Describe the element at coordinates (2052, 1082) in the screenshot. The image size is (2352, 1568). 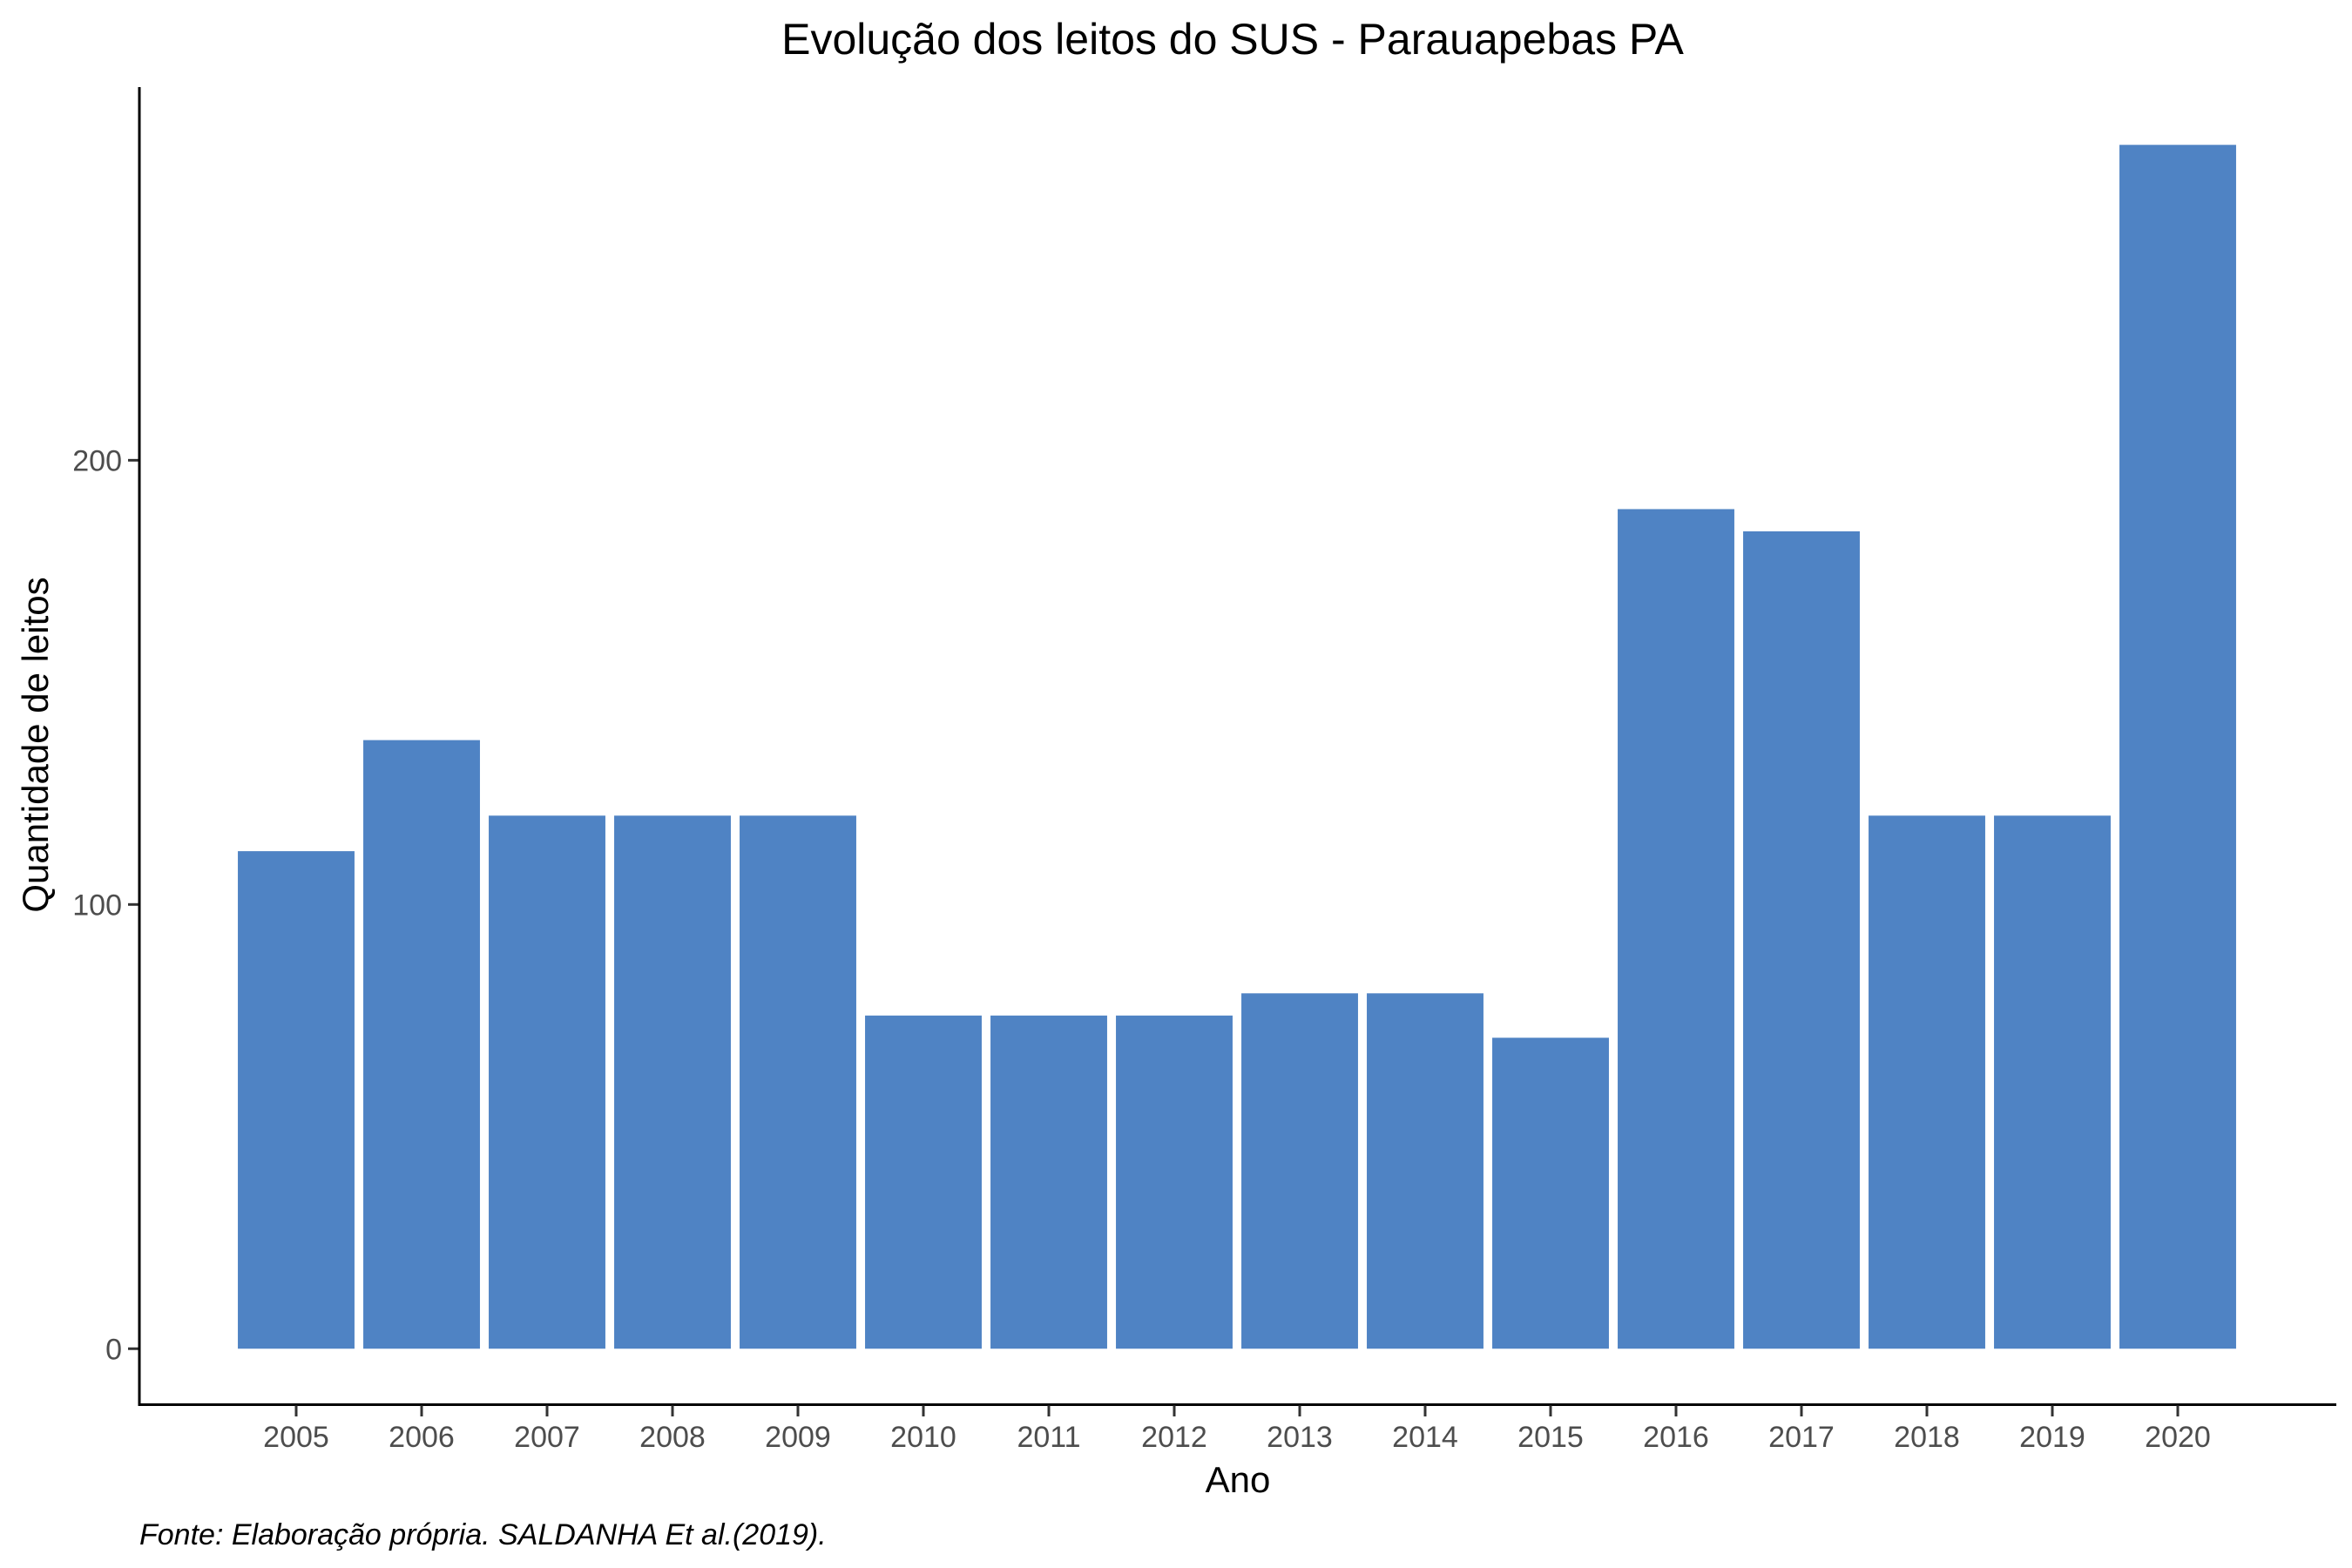
I see `bar-2019` at that location.